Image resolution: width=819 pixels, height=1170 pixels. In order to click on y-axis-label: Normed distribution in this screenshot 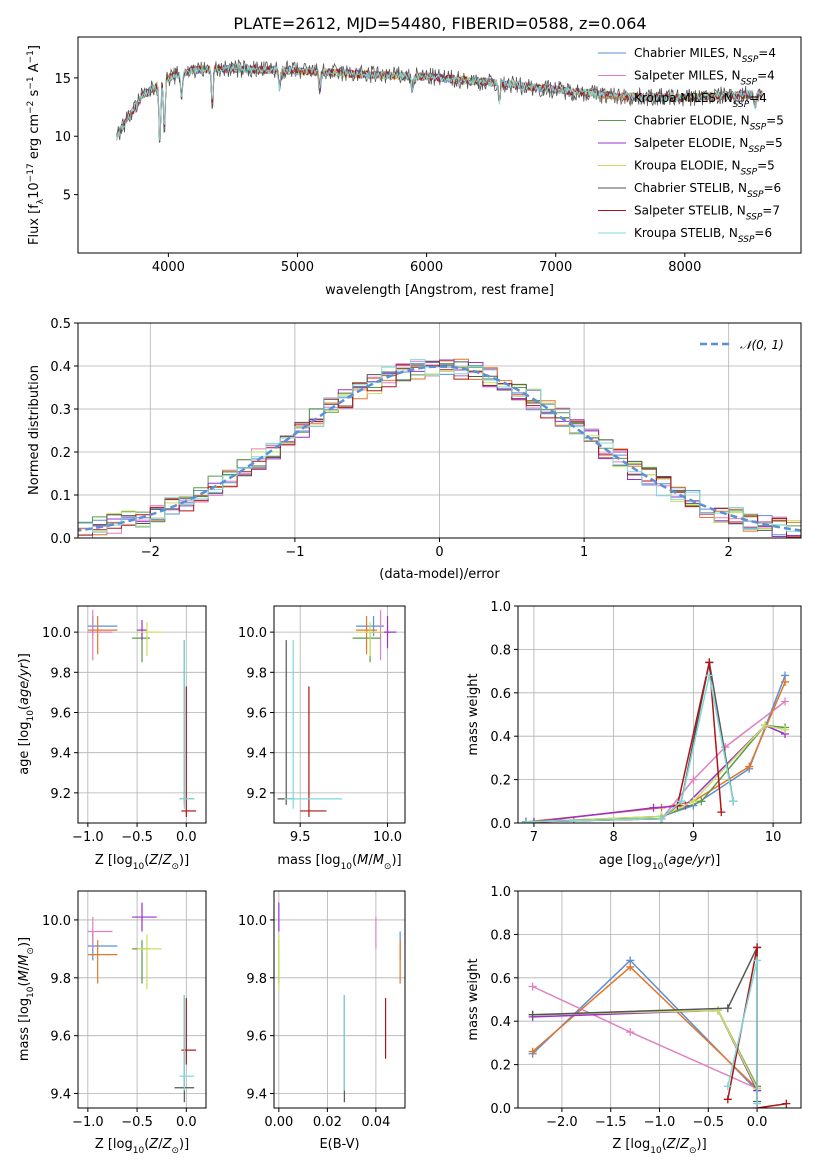, I will do `click(34, 430)`.